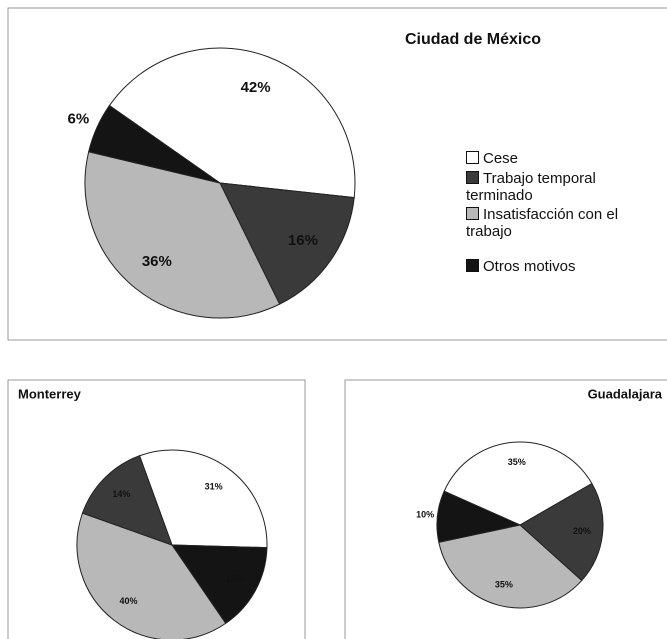  I want to click on legend-item: Trabajo temporal terminado, so click(566, 187).